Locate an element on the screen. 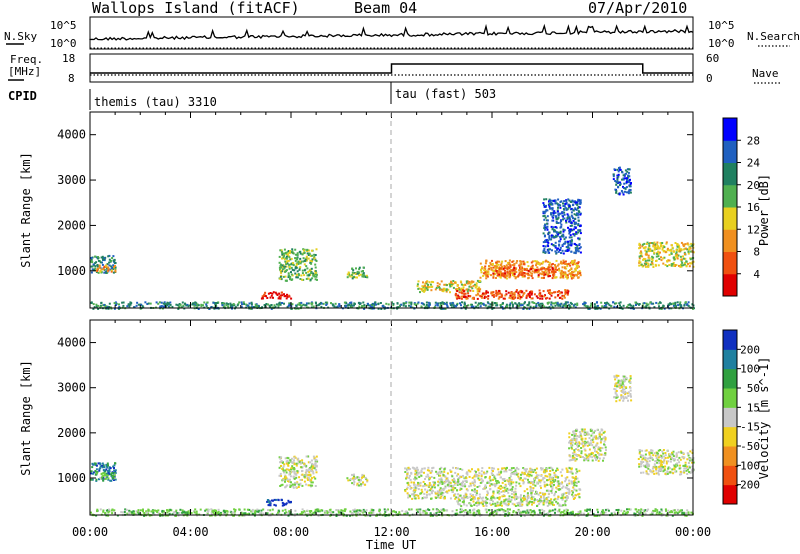  y-tick-label: 1000 is located at coordinates (71, 271).